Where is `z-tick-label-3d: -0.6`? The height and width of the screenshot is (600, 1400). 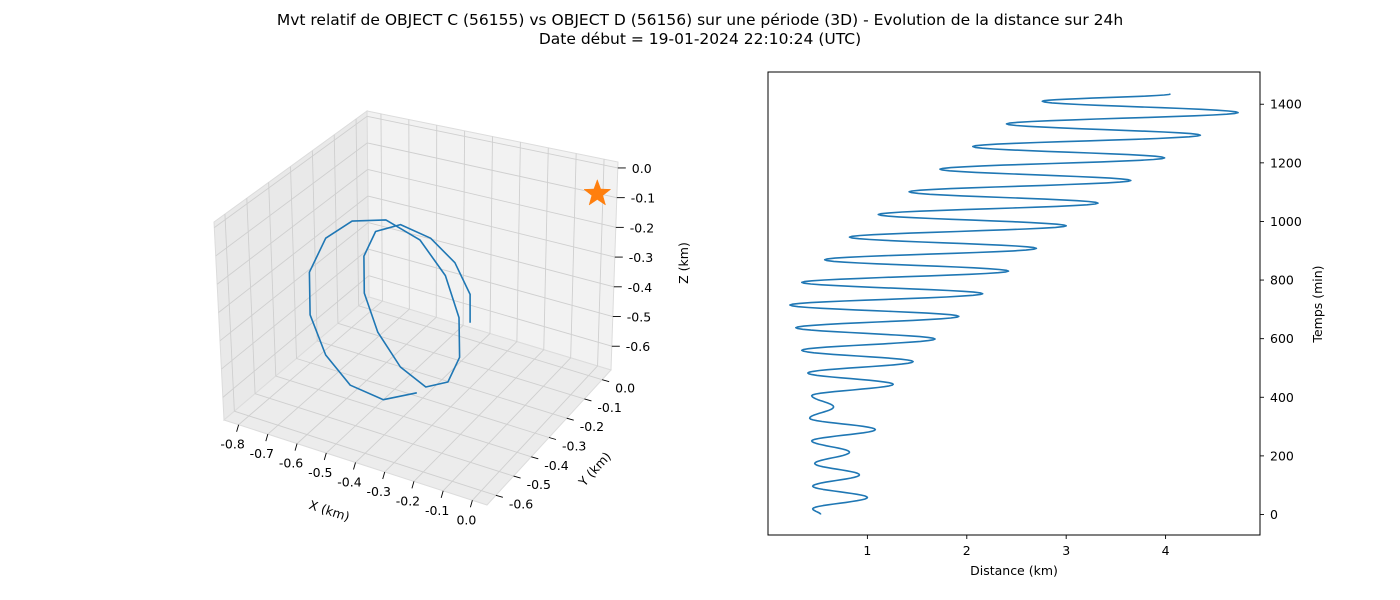
z-tick-label-3d: -0.6 is located at coordinates (638, 346).